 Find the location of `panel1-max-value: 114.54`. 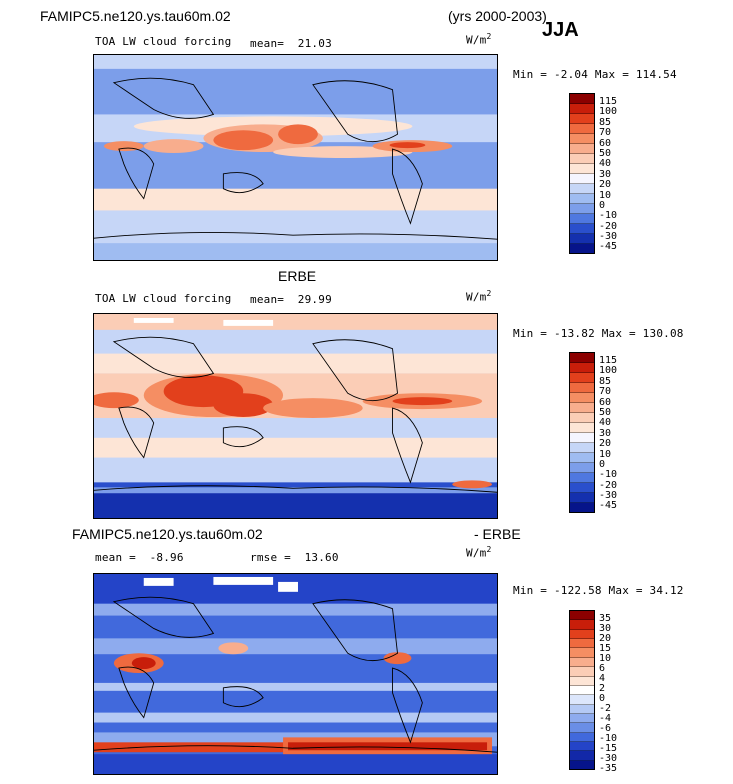

panel1-max-value: 114.54 is located at coordinates (656, 74).